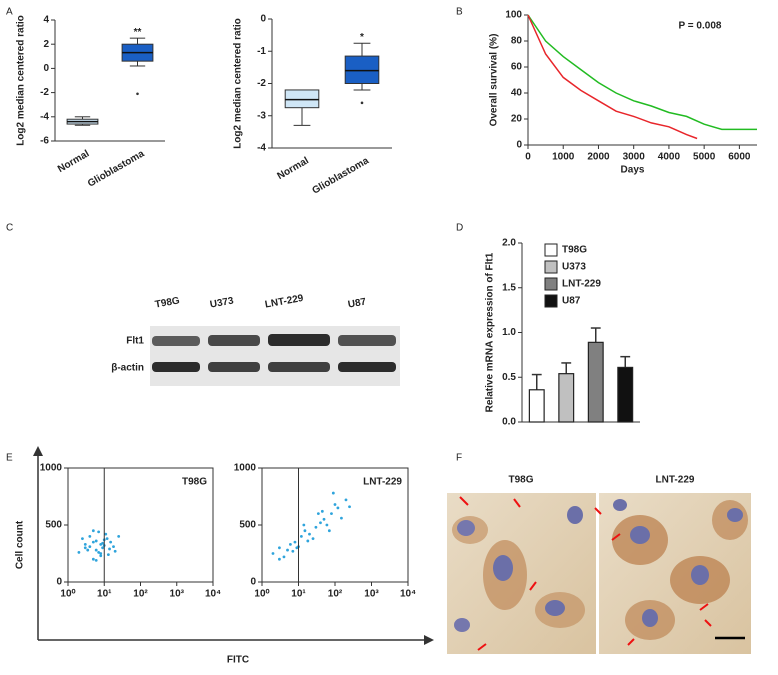 The image size is (778, 675). What do you see at coordinates (261, 51) in the screenshot?
I see `y-tick-label: -1` at bounding box center [261, 51].